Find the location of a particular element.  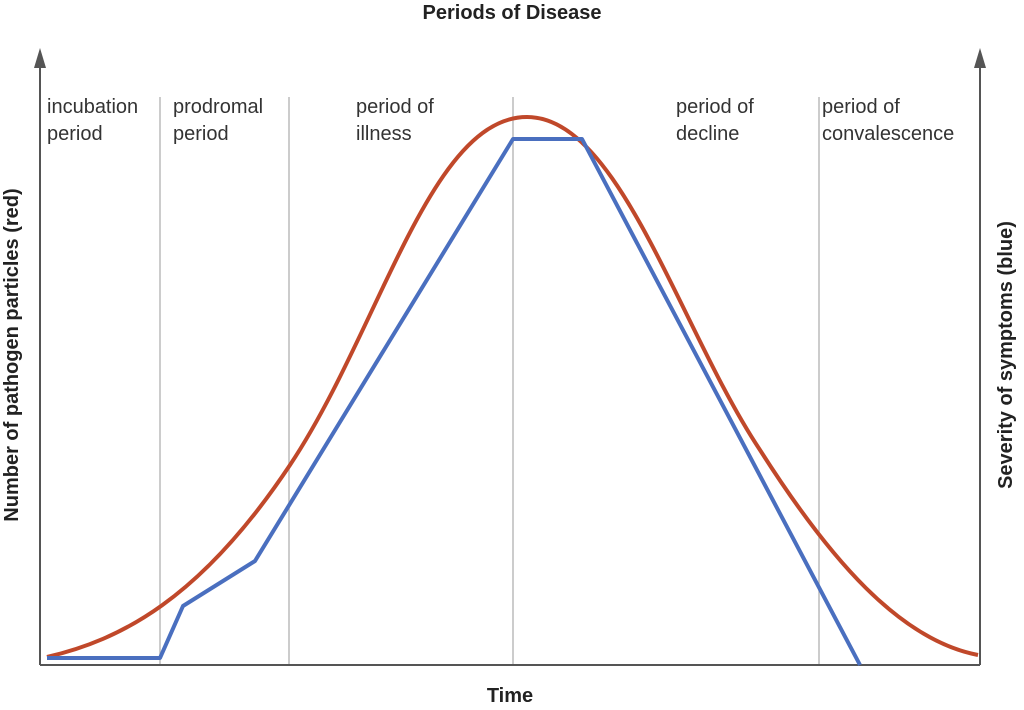

period-label: illness is located at coordinates (384, 134).